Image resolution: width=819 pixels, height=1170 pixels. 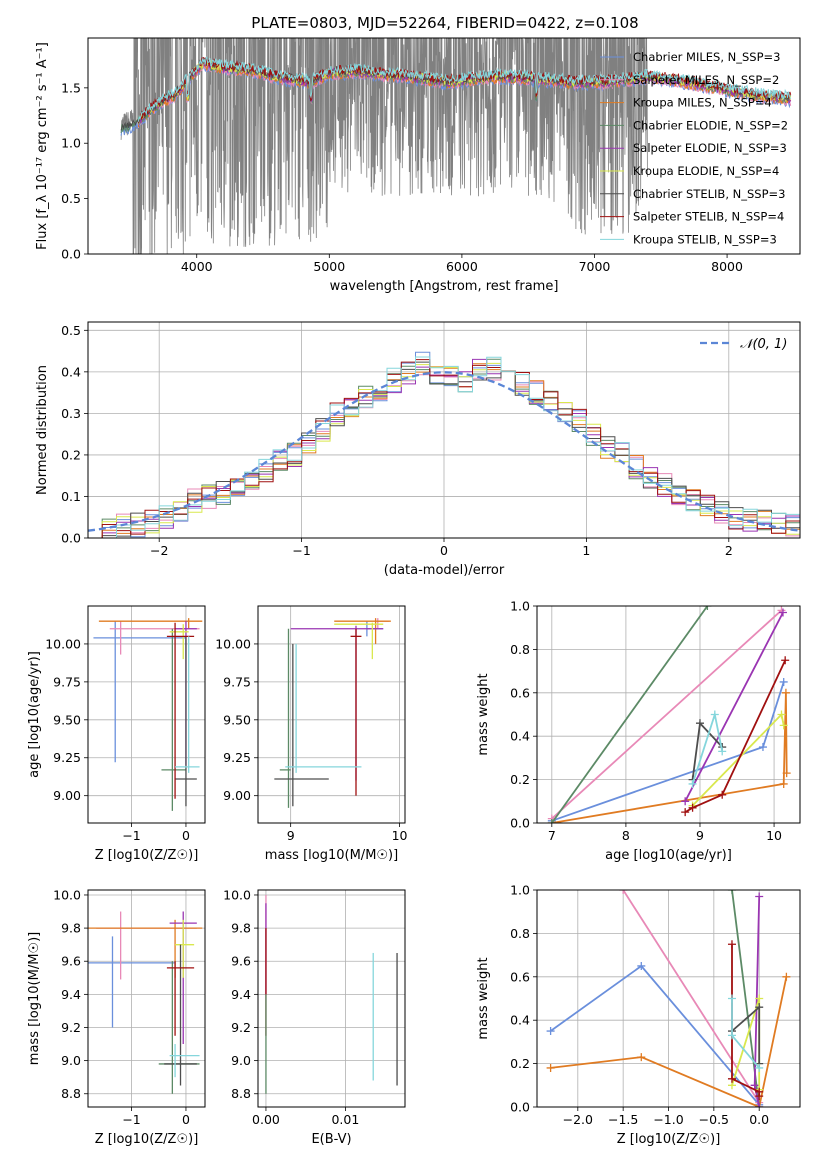 What do you see at coordinates (668, 1119) in the screenshot?
I see `x-tick-label: −1.0` at bounding box center [668, 1119].